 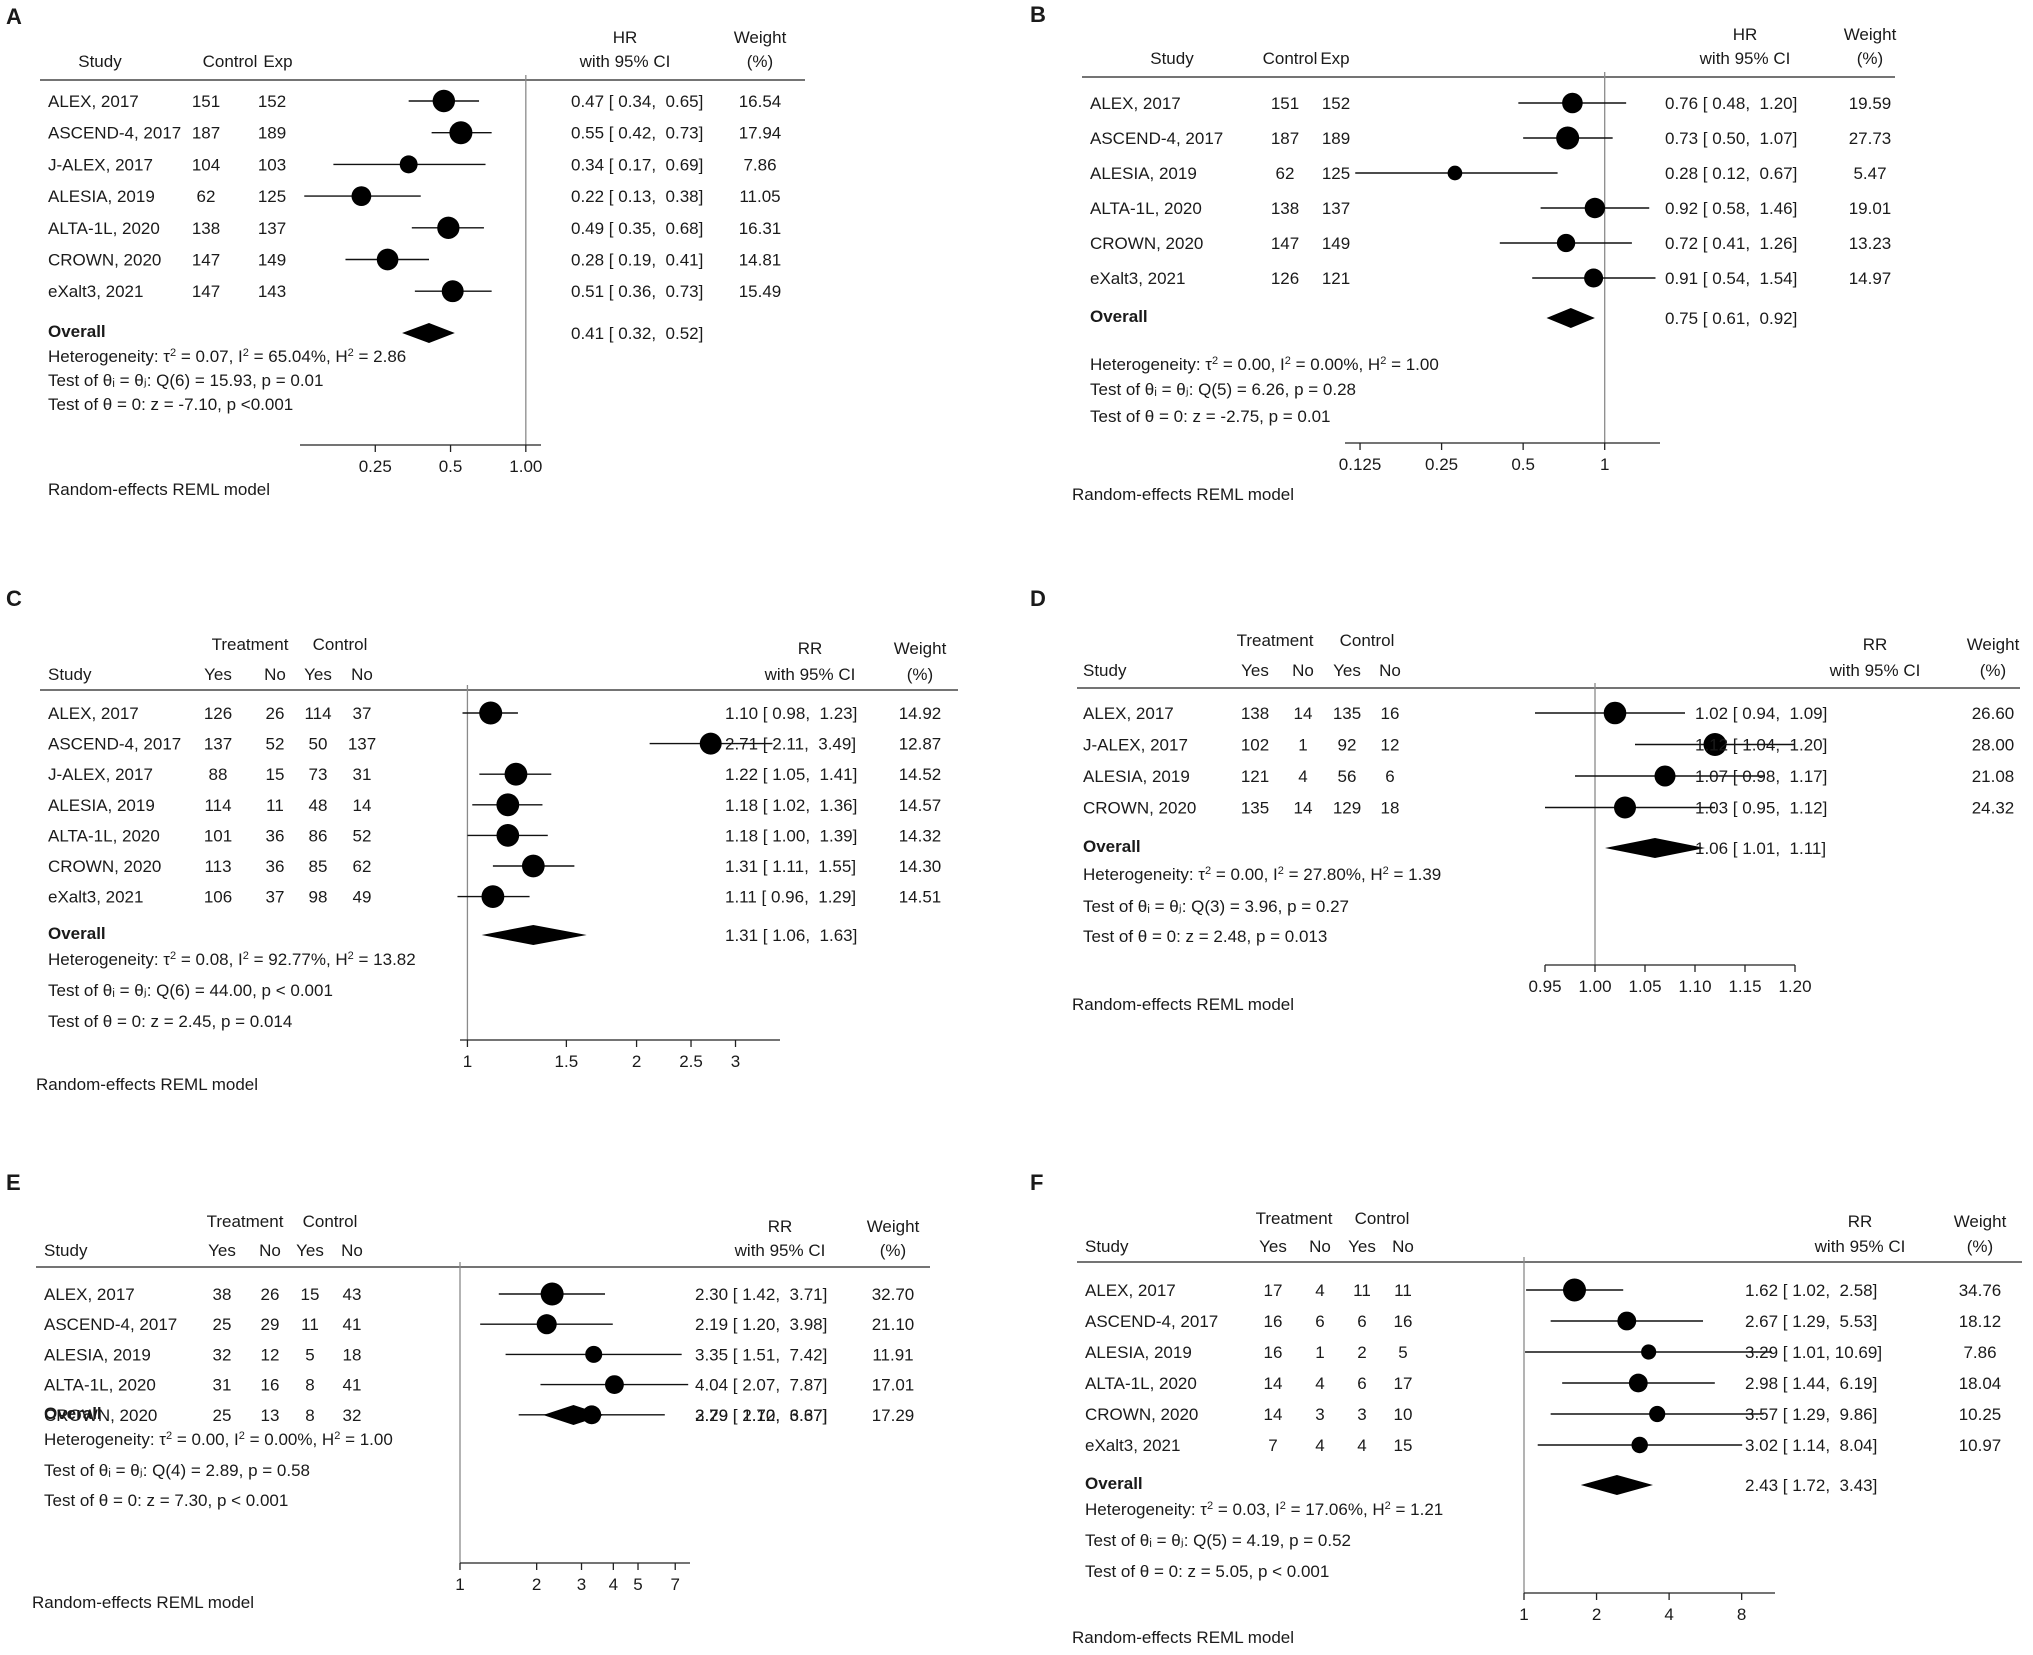 What do you see at coordinates (1980, 1445) in the screenshot?
I see `weight-value: 10.97` at bounding box center [1980, 1445].